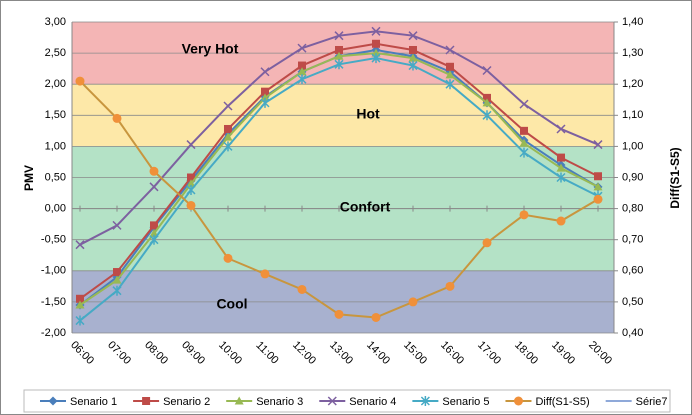 This screenshot has height=415, width=692. What do you see at coordinates (231, 304) in the screenshot?
I see `zone-label: Cool` at bounding box center [231, 304].